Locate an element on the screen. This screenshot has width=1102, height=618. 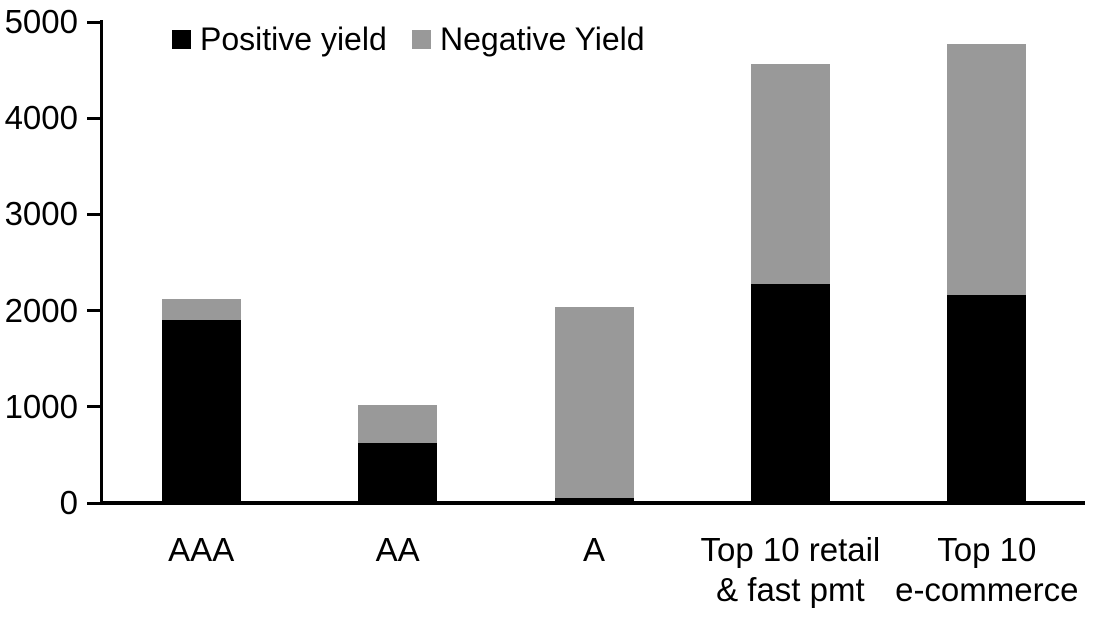
x-axis-line is located at coordinates (592, 503).